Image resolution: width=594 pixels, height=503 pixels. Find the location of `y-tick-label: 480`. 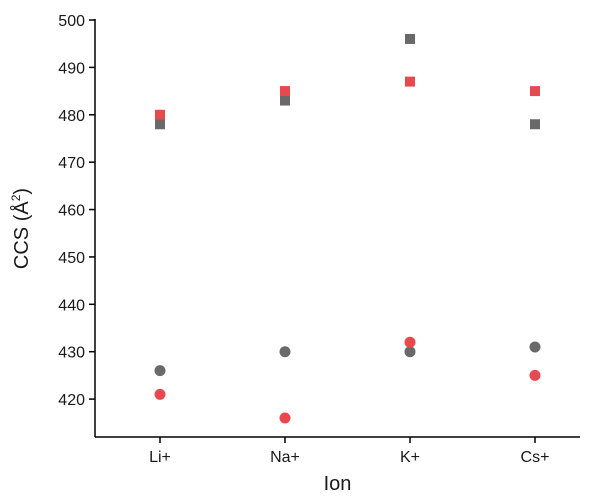

y-tick-label: 480 is located at coordinates (71, 116).